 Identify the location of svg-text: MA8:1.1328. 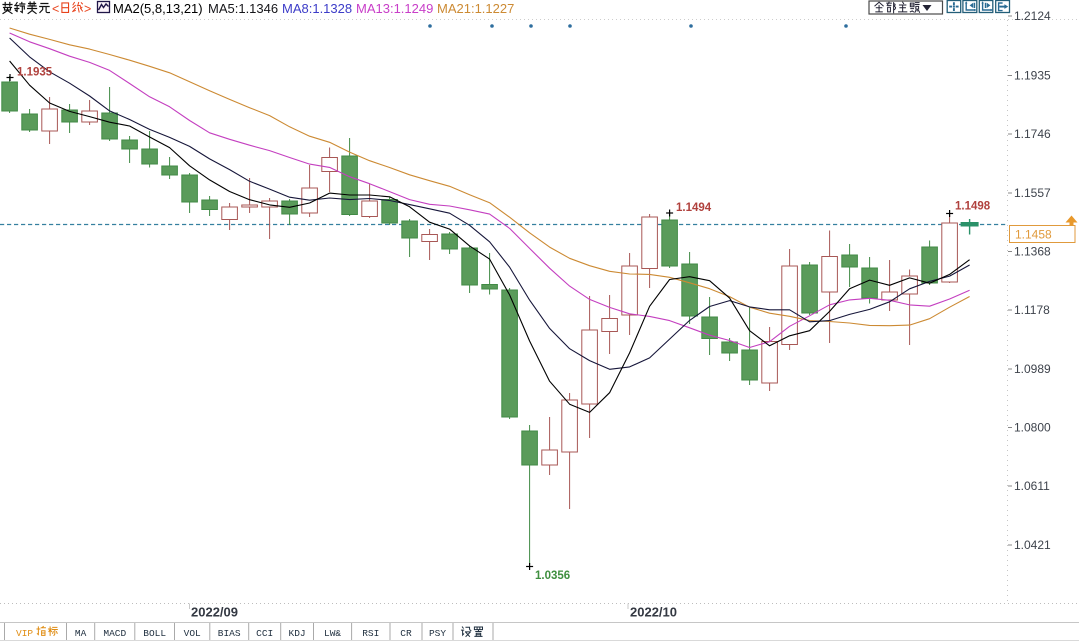
(317, 8).